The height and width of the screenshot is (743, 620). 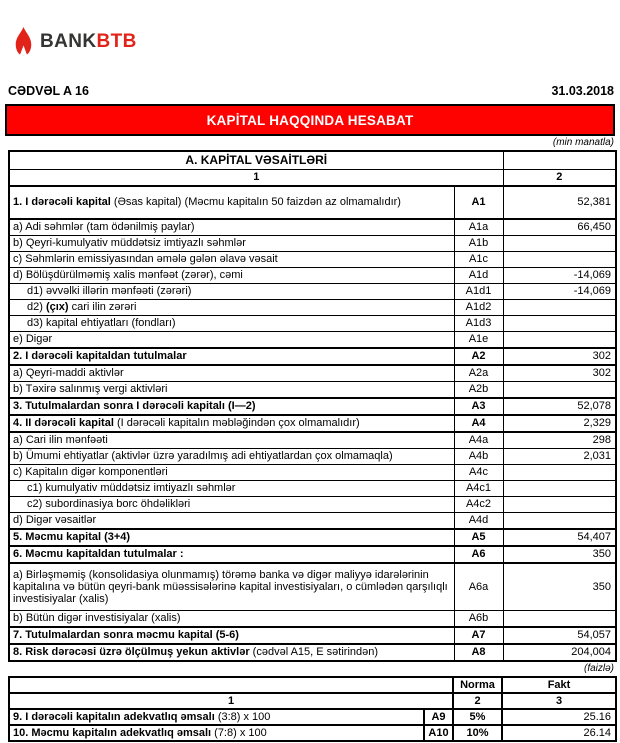 What do you see at coordinates (231, 373) in the screenshot?
I see `row-label: a) Qeyri-maddi aktivlər` at bounding box center [231, 373].